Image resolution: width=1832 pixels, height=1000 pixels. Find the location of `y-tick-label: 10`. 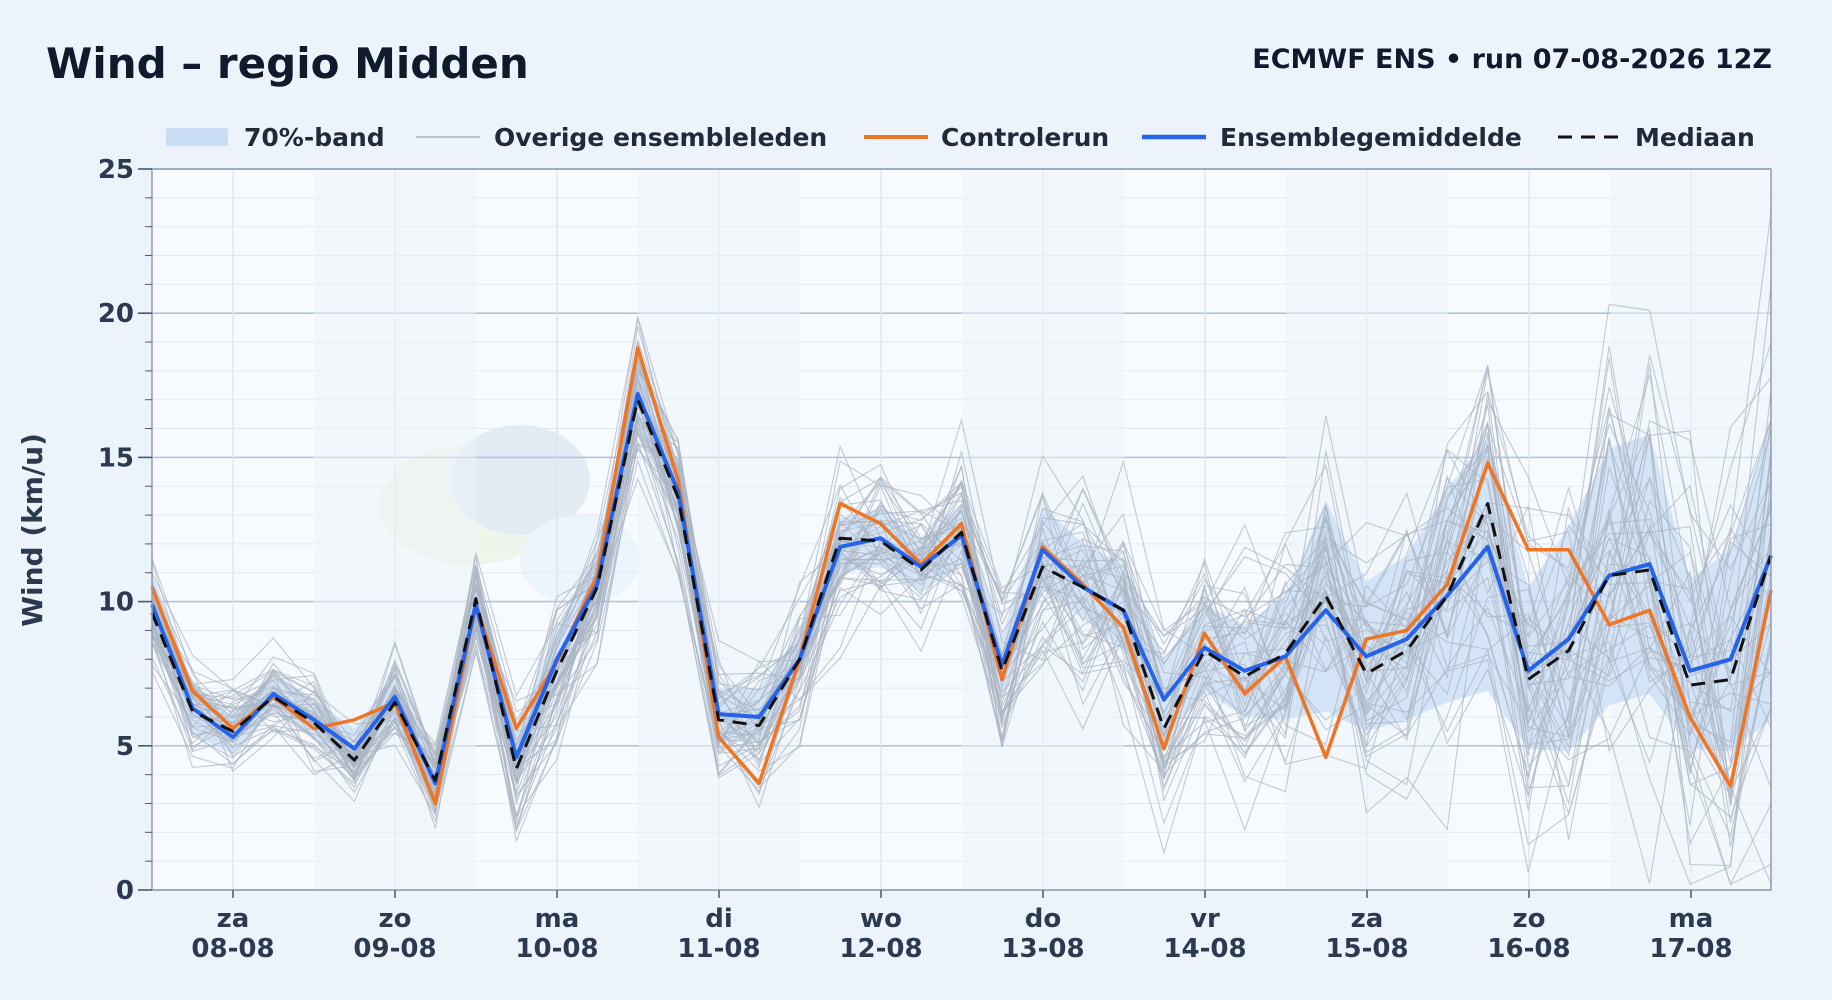

y-tick-label: 10 is located at coordinates (116, 603).